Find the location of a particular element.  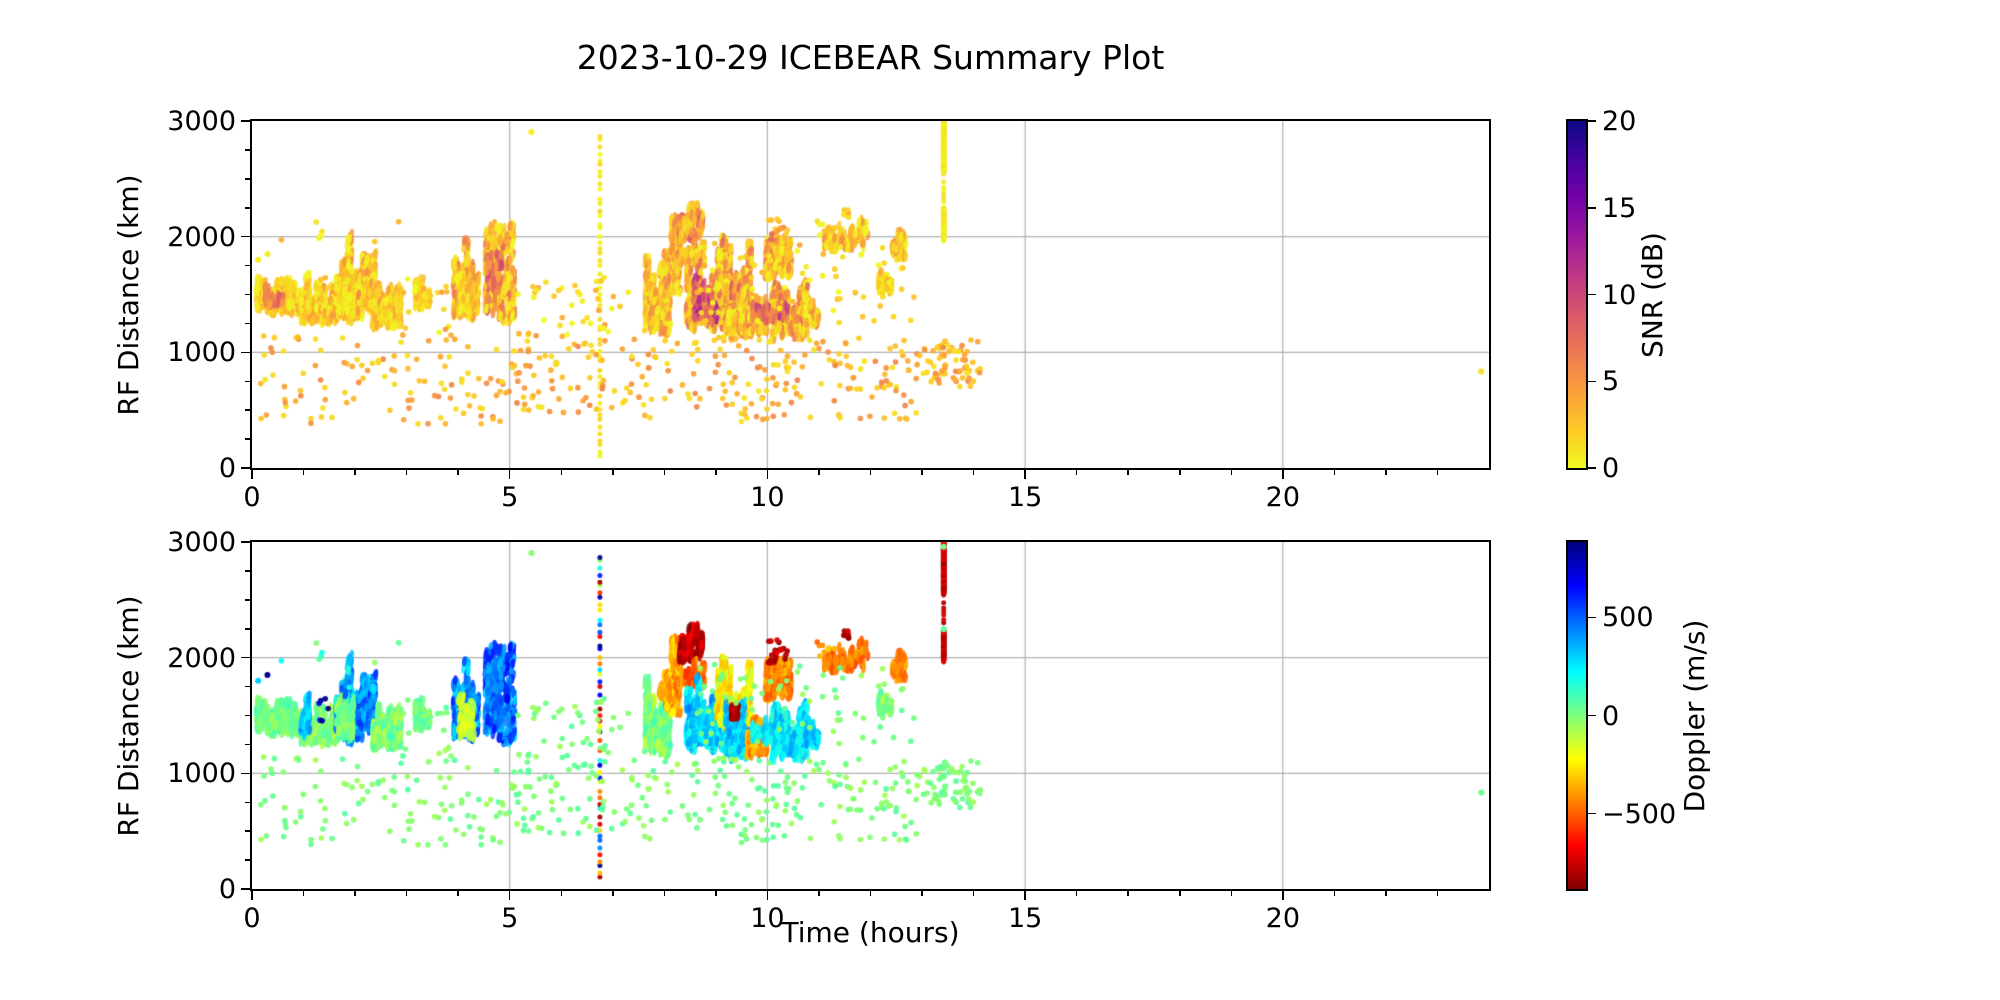

snr-colorbar-label: SNR (dB) is located at coordinates (1652, 295).